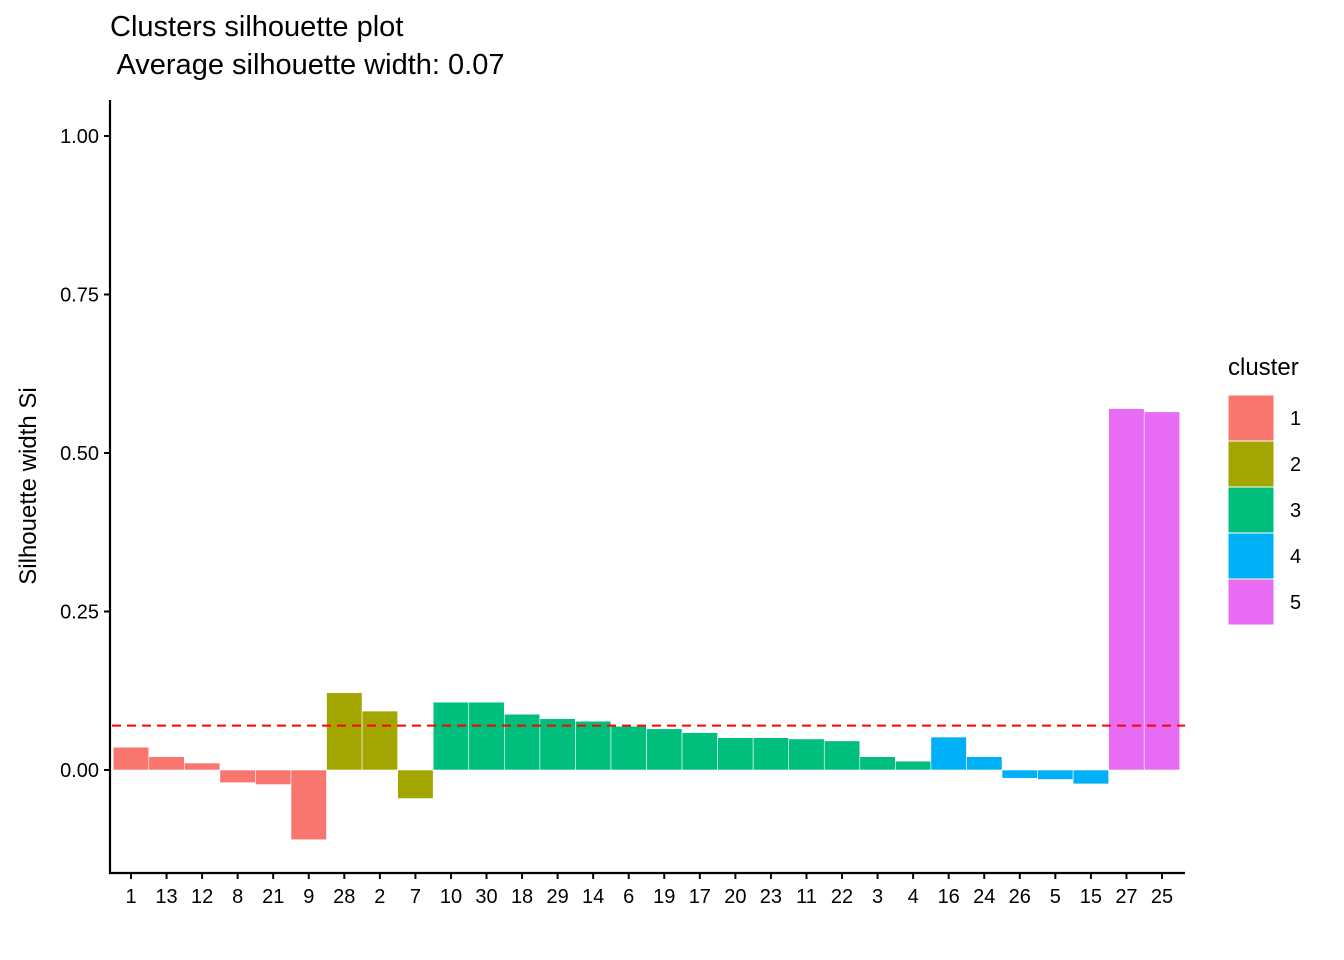 The width and height of the screenshot is (1344, 960). Describe the element at coordinates (877, 897) in the screenshot. I see `x-tick-label: 3` at that location.